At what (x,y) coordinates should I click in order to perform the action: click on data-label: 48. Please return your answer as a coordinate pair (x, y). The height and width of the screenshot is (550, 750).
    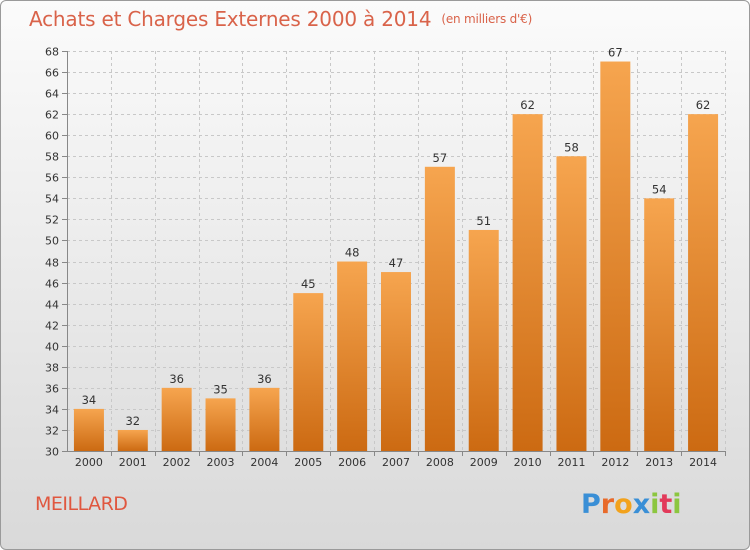
    Looking at the image, I should click on (352, 253).